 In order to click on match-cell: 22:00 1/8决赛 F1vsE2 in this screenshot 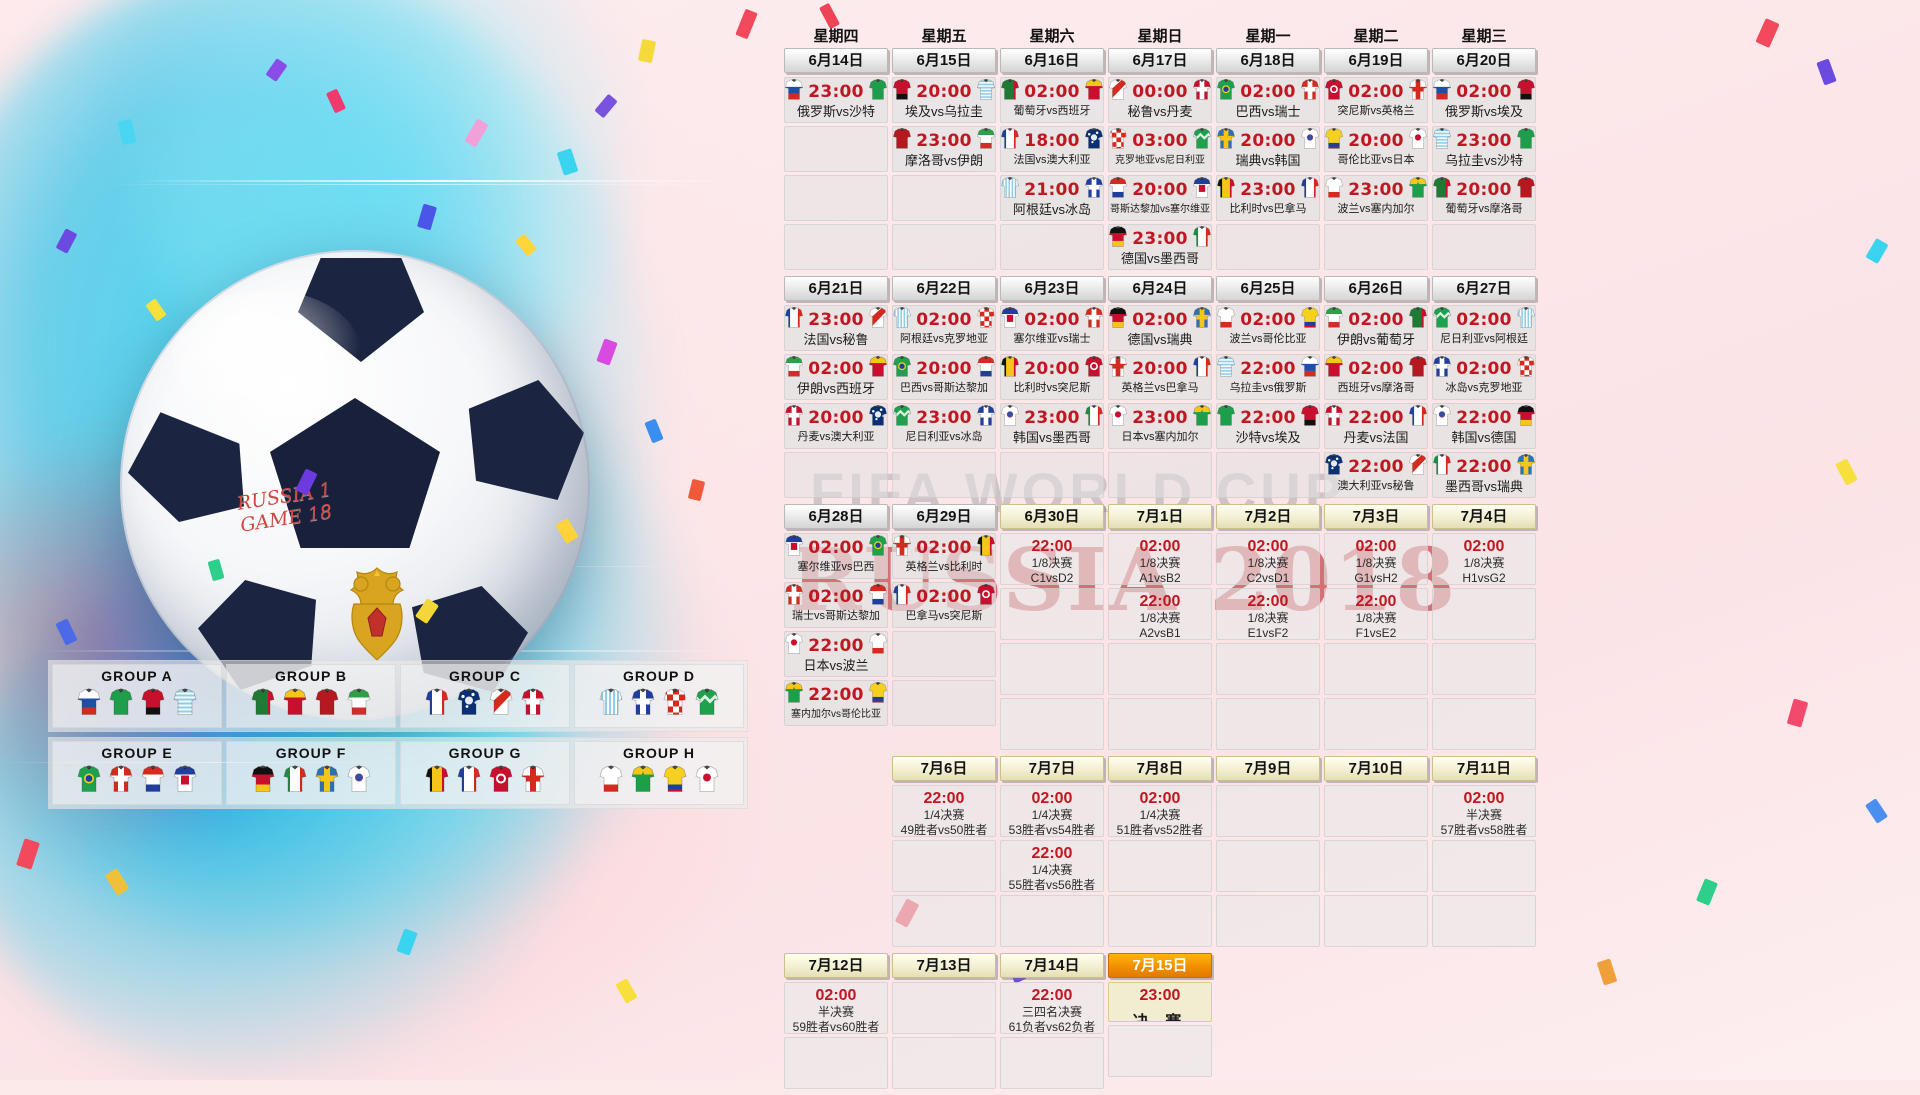, I will do `click(1376, 614)`.